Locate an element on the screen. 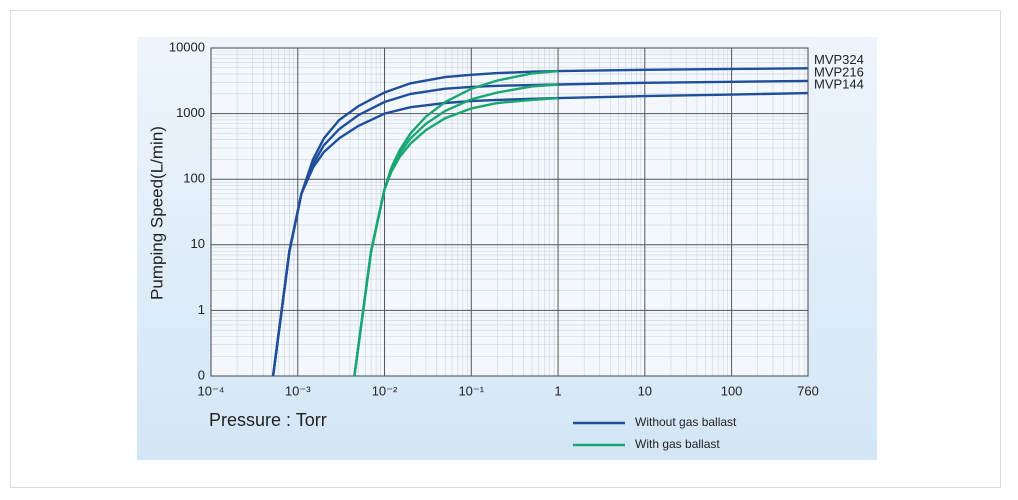 Image resolution: width=1018 pixels, height=500 pixels. legend-label: Without gas ballast is located at coordinates (686, 422).